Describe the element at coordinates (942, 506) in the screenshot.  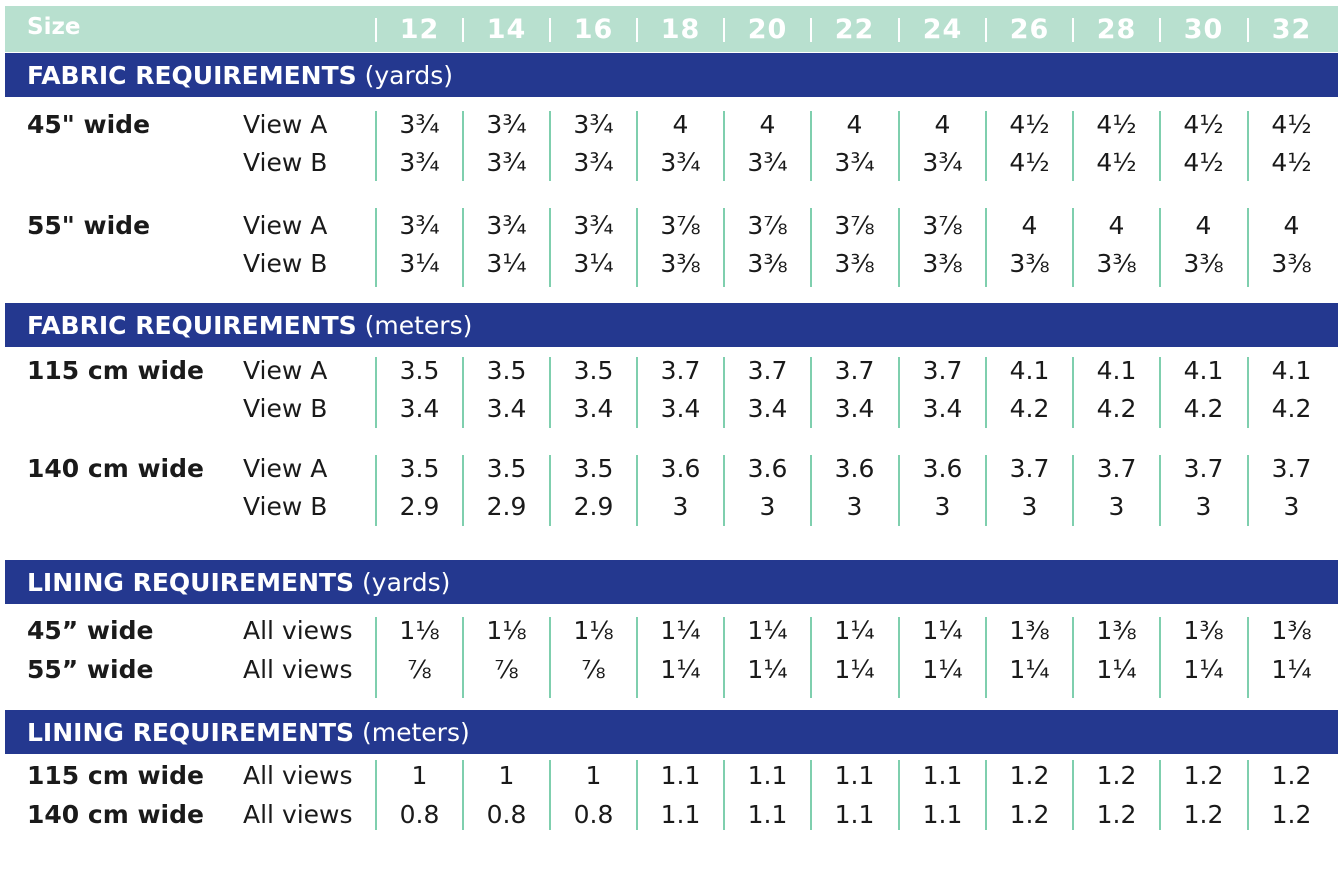
I see `requirement-value: 3` at that location.